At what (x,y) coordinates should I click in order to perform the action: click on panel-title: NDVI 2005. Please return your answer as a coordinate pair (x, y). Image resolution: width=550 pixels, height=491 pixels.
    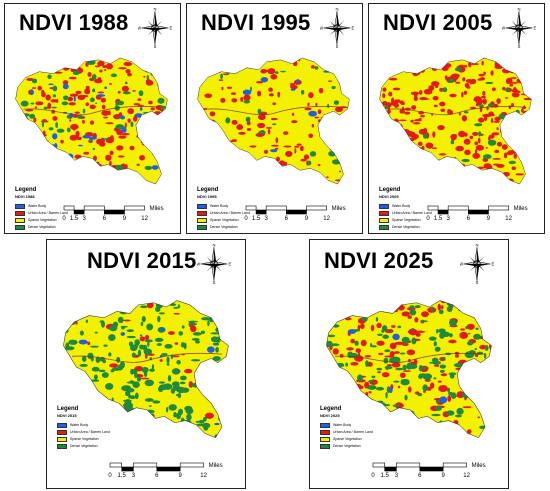
    Looking at the image, I should click on (438, 22).